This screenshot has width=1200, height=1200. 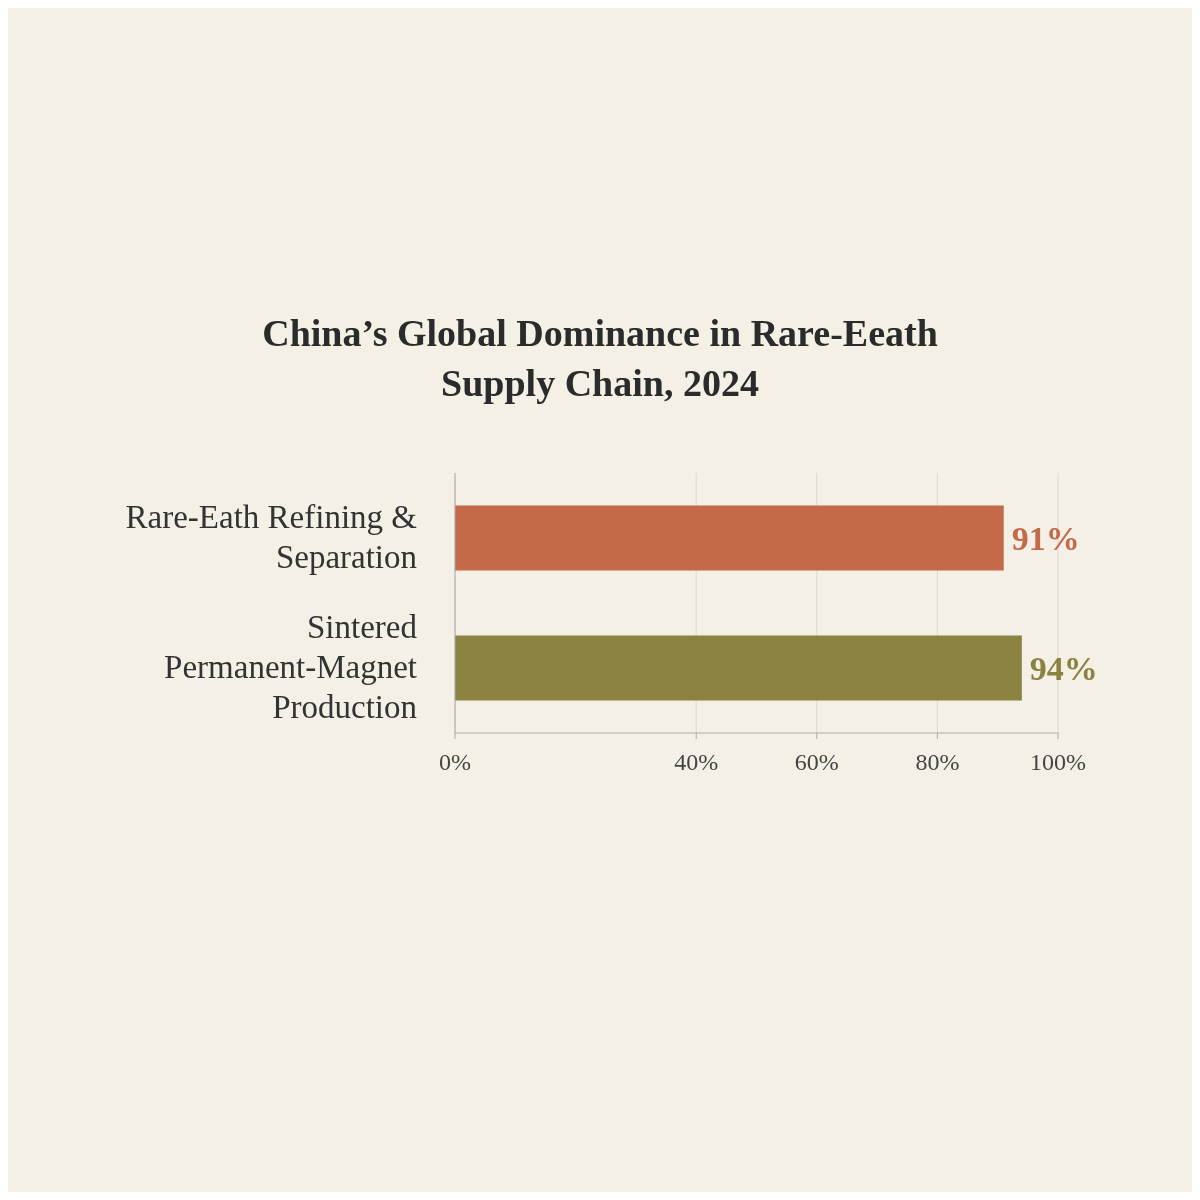 What do you see at coordinates (600, 358) in the screenshot?
I see `chart-title: China’s Global Dominance in Rare-Eeath Supply Chain, 2024` at bounding box center [600, 358].